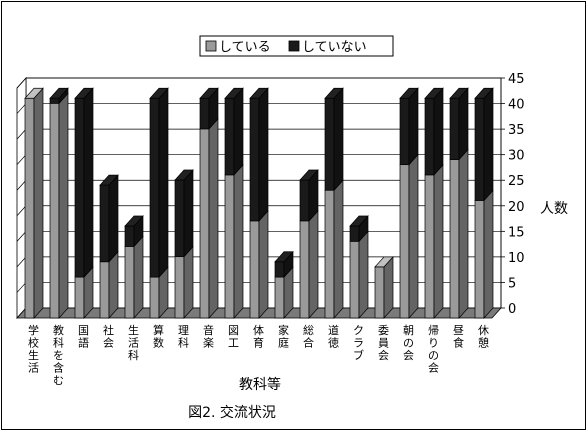  What do you see at coordinates (484, 144) in the screenshot?
I see `bar-していない-休憩` at bounding box center [484, 144].